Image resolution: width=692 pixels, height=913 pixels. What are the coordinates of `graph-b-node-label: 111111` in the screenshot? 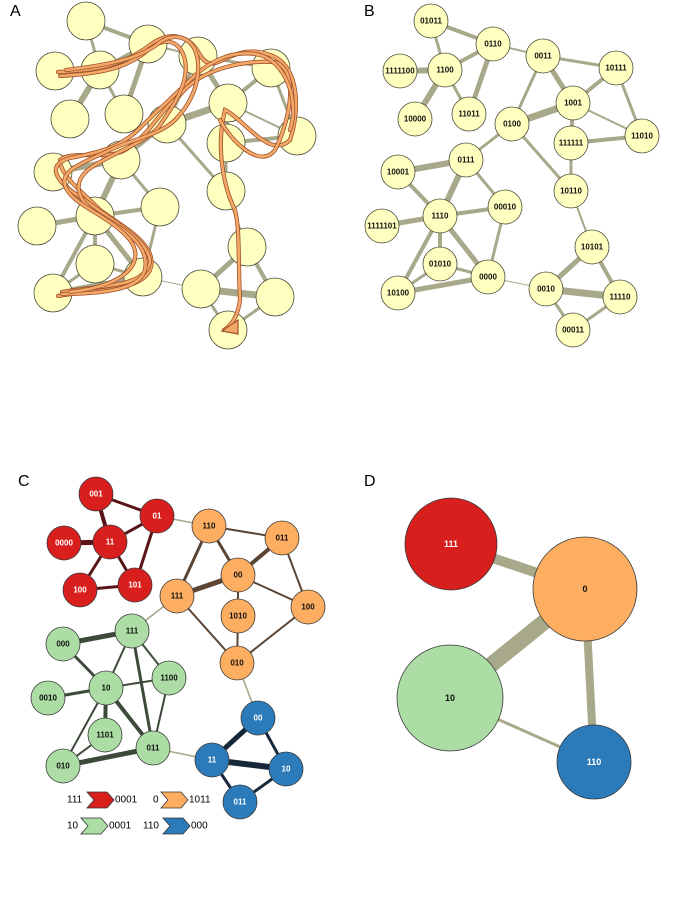 It's located at (571, 143).